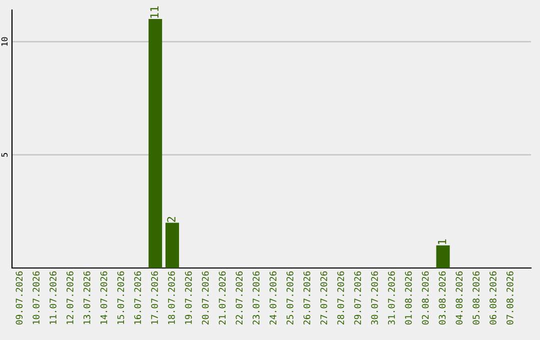 Image resolution: width=540 pixels, height=340 pixels. Describe the element at coordinates (256, 297) in the screenshot. I see `x-tick-label: 23.07.2026` at that location.